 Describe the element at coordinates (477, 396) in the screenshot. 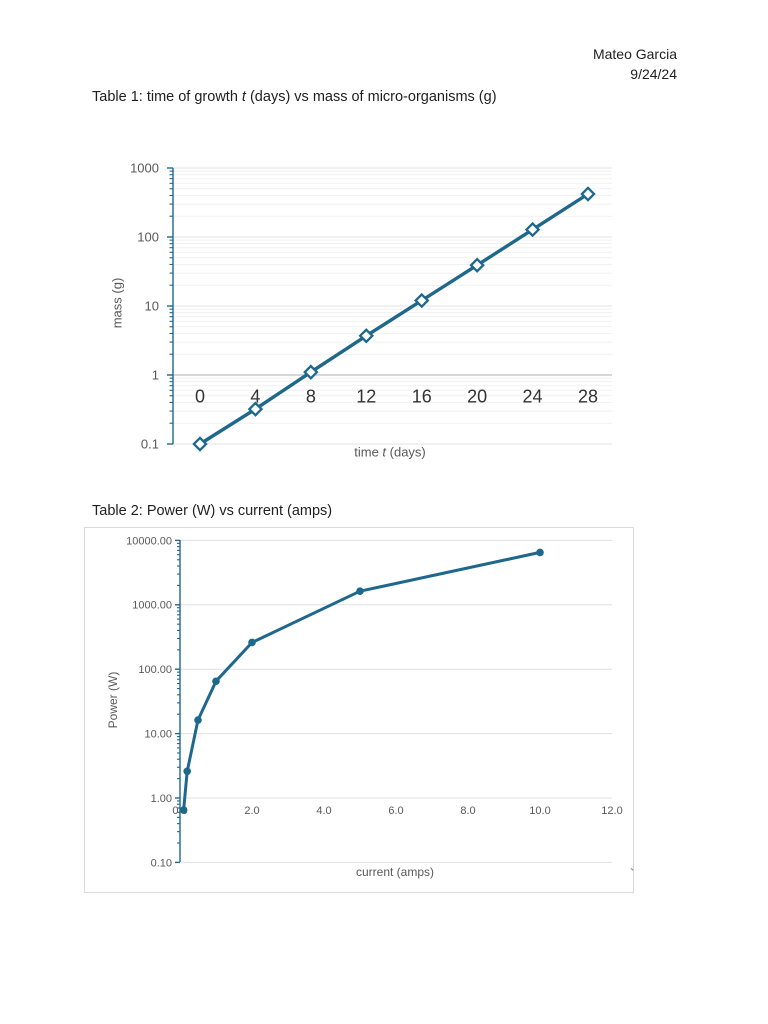

I see `x-tick-label: 20` at that location.